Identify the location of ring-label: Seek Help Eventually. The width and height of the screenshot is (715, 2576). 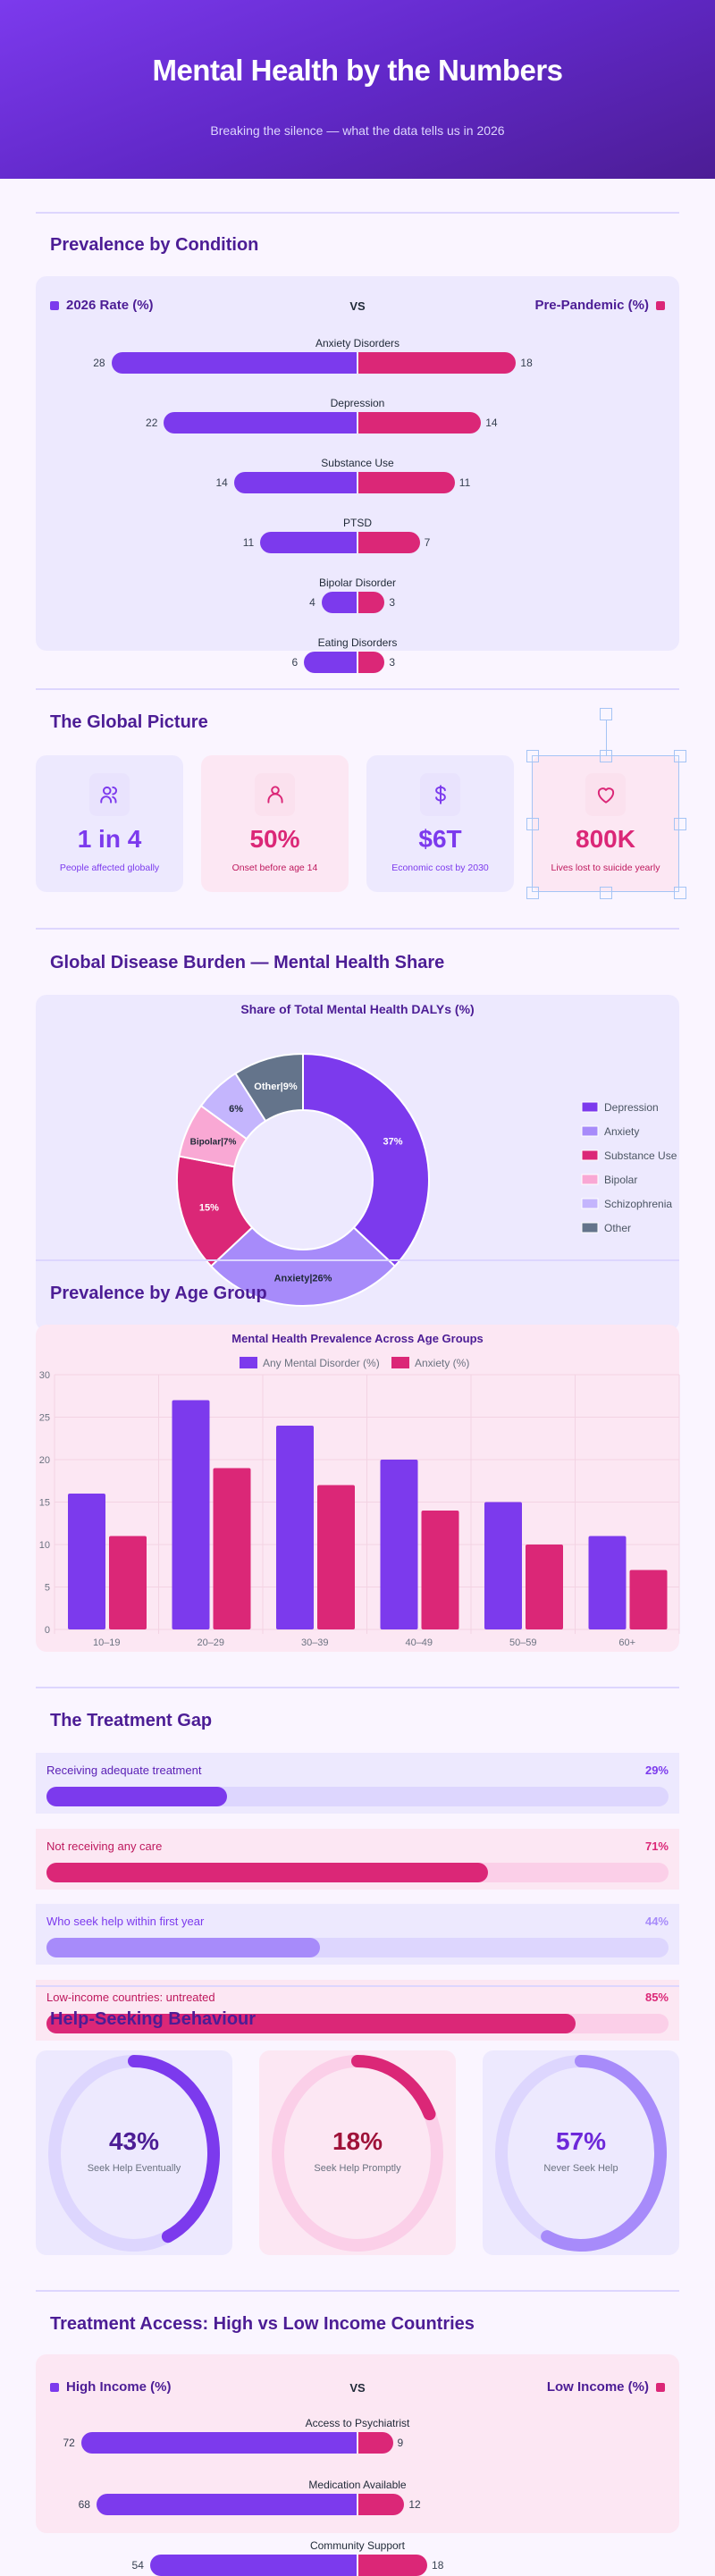
(134, 2168).